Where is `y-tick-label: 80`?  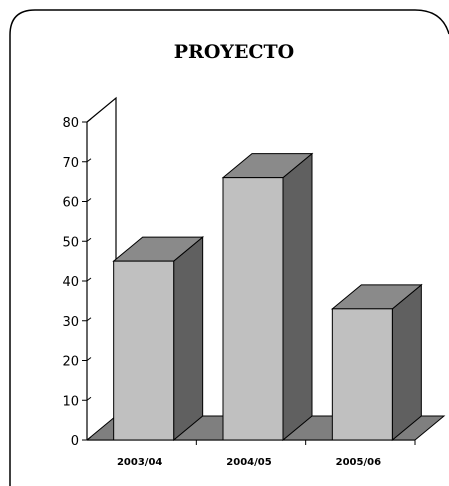
y-tick-label: 80 is located at coordinates (70, 123).